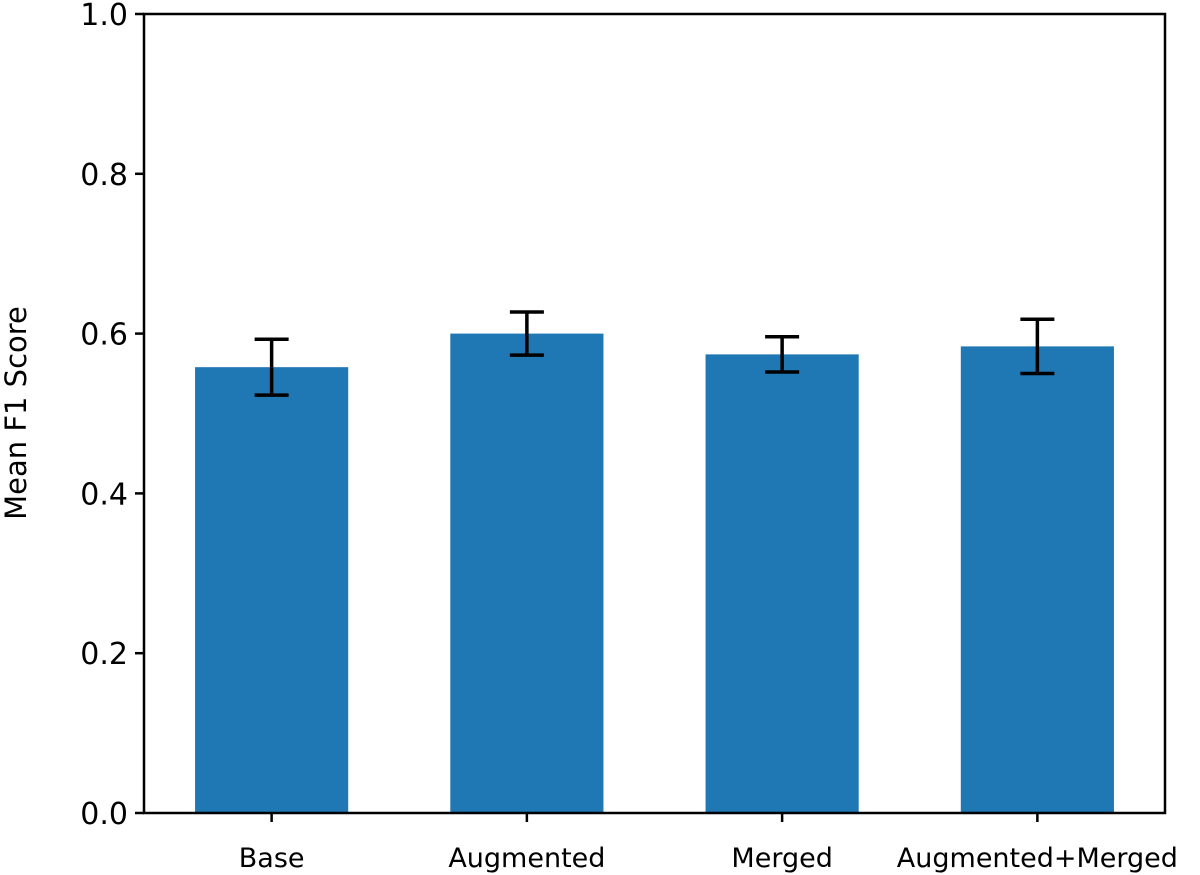  Describe the element at coordinates (654, 353) in the screenshot. I see `error-bars-group` at that location.